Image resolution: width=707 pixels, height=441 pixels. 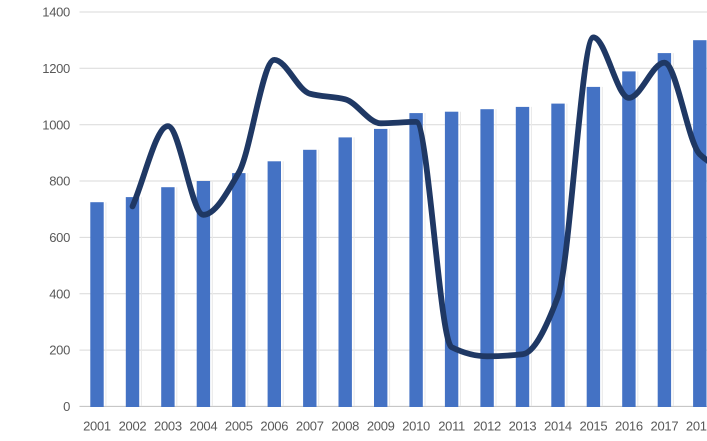 What do you see at coordinates (168, 425) in the screenshot?
I see `svg-text: 2003` at bounding box center [168, 425].